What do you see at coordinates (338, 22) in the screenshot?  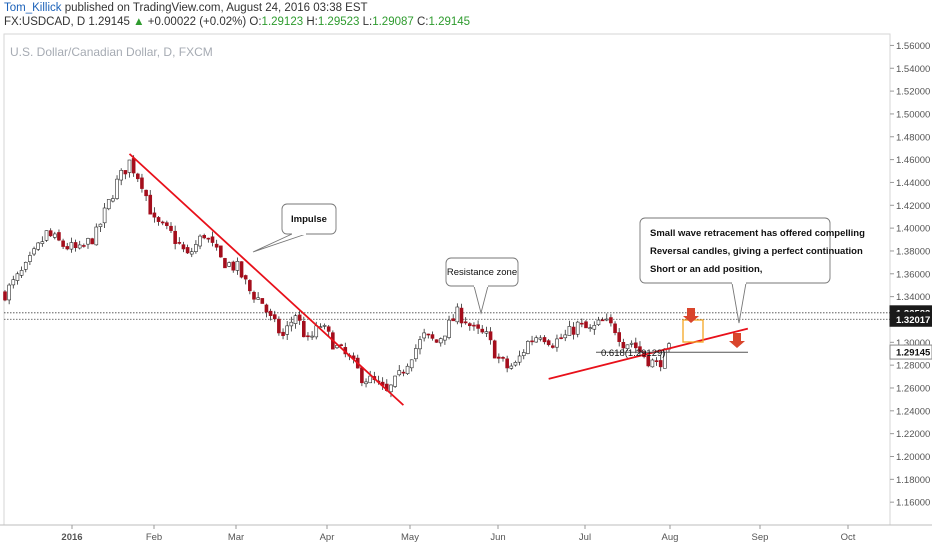 I see `high-value: 1.29523` at bounding box center [338, 22].